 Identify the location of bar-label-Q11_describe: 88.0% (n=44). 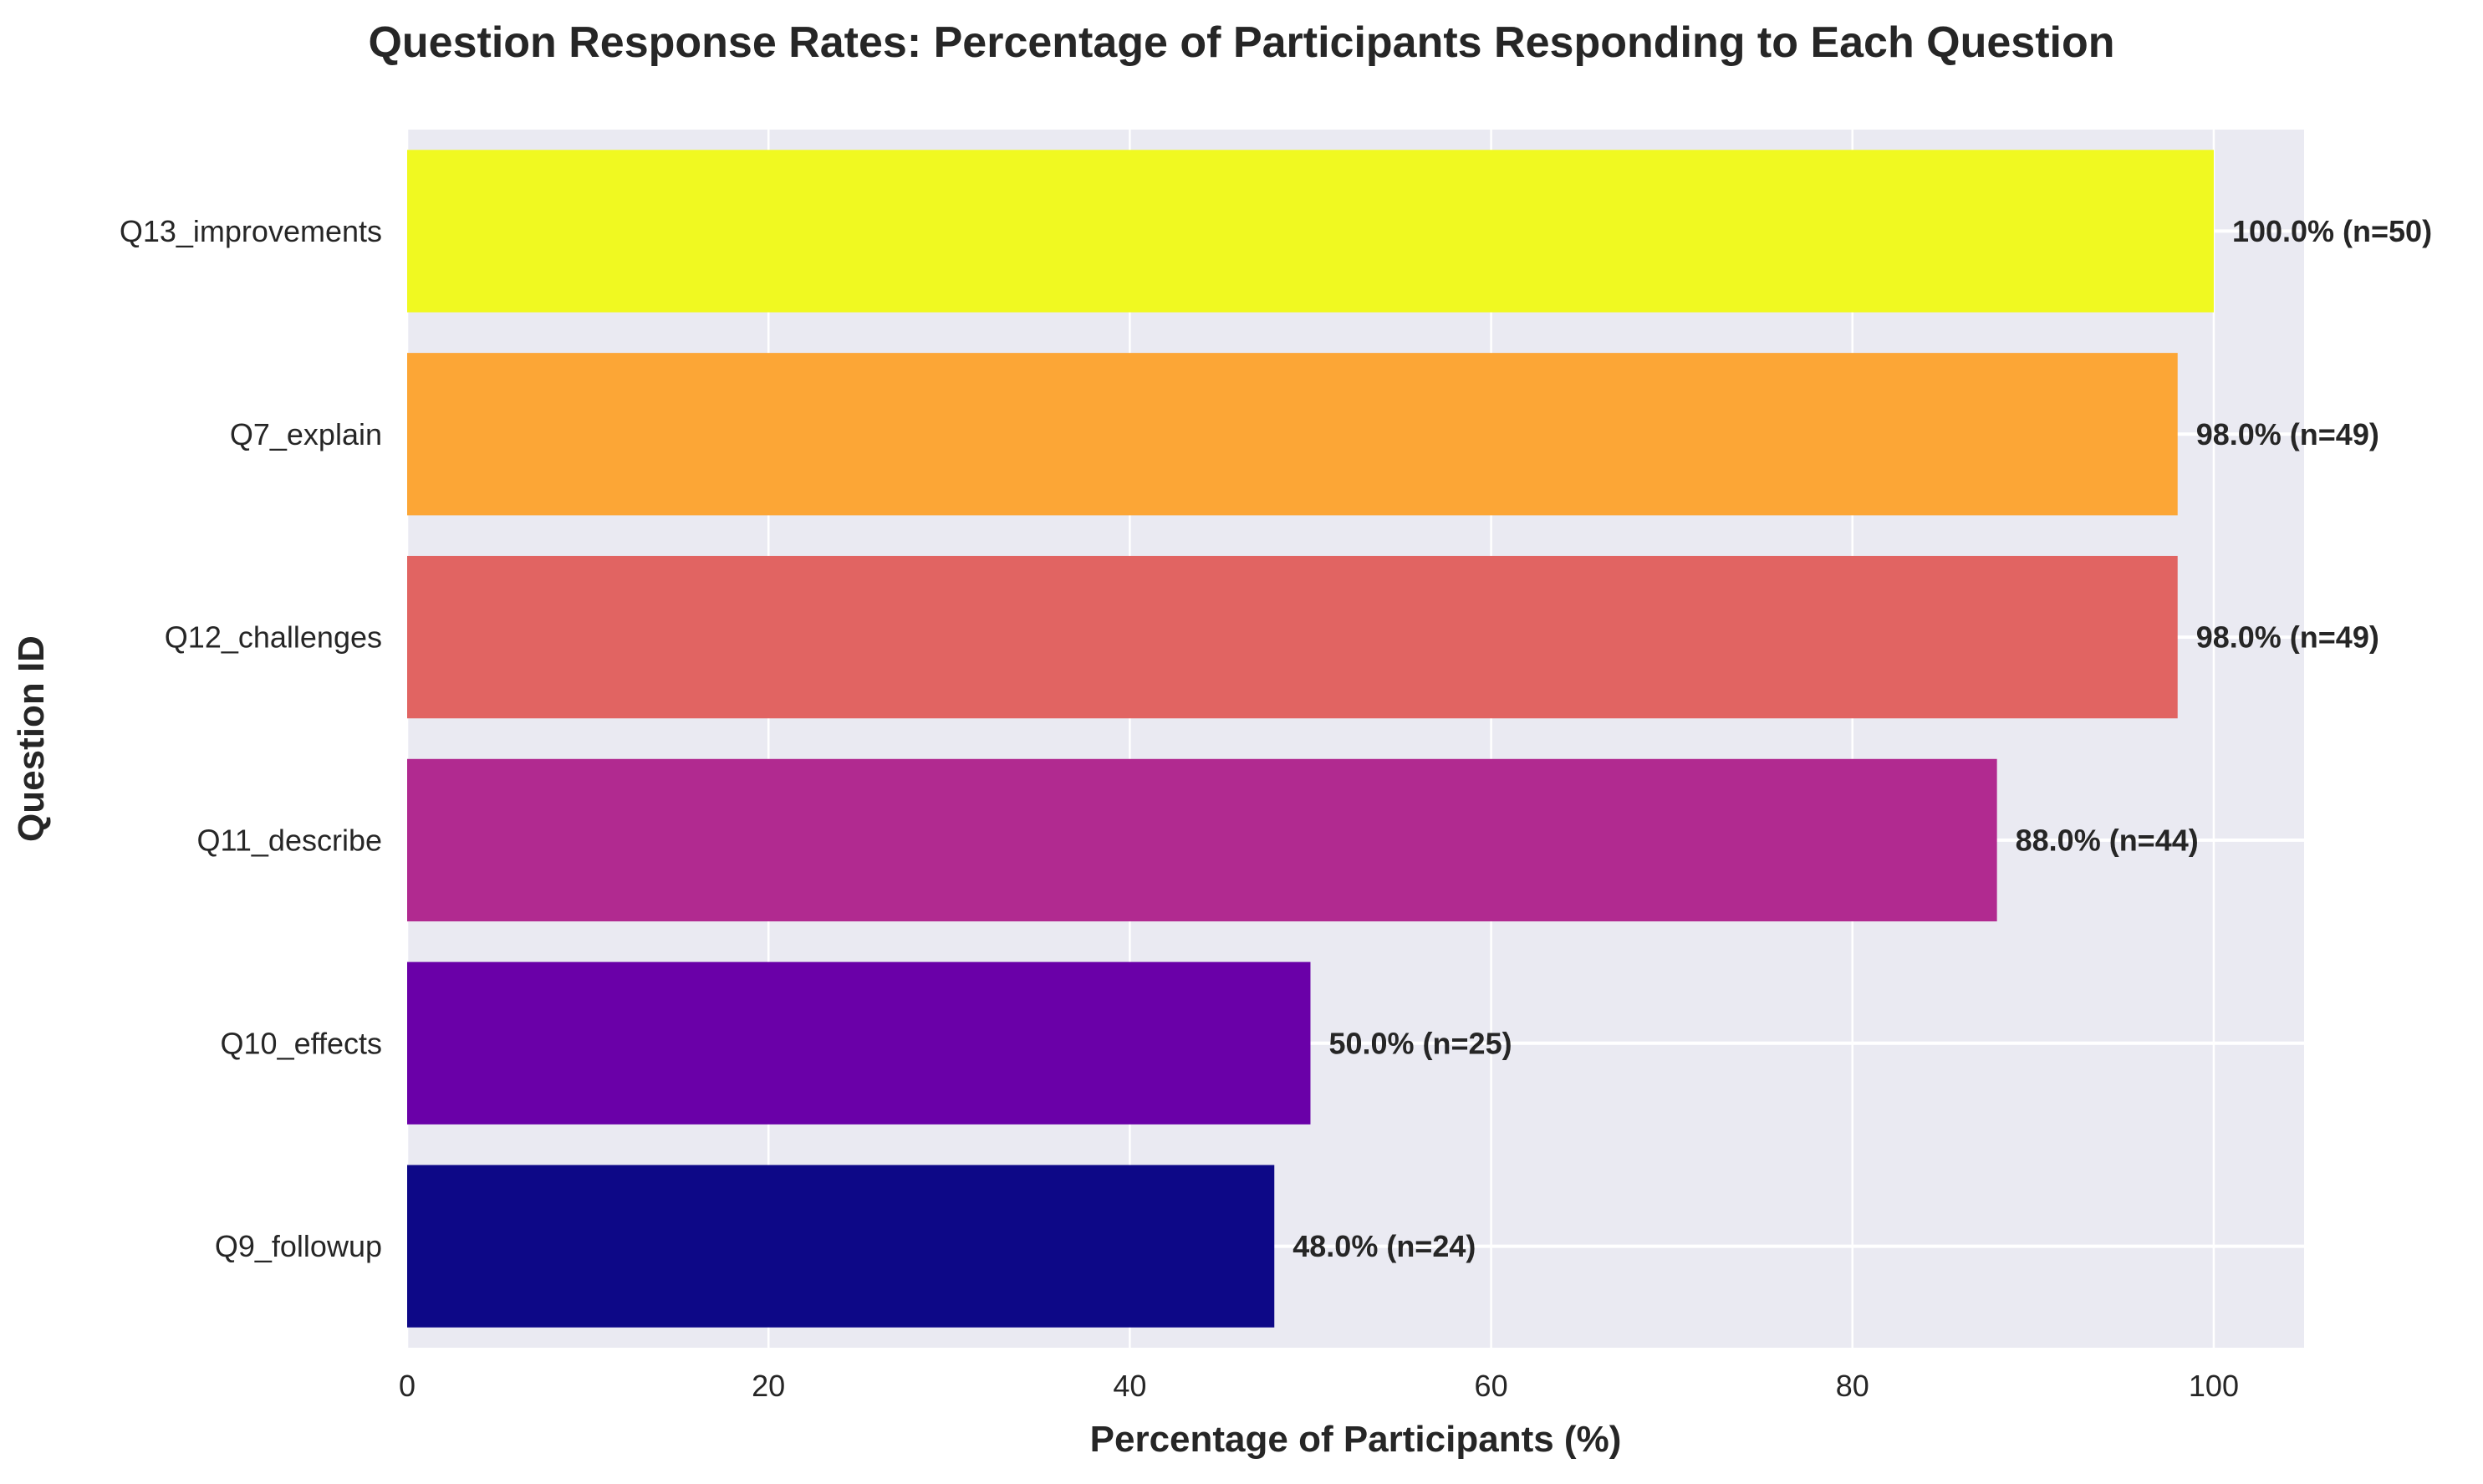
(2107, 840).